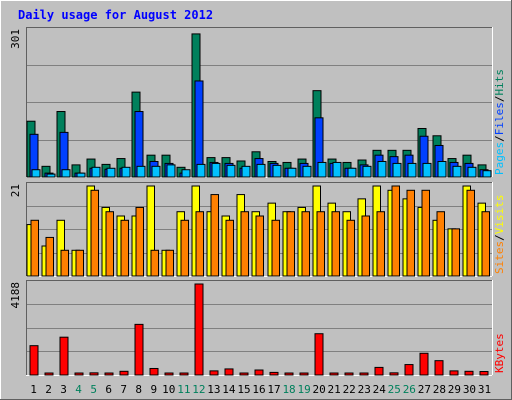  Describe the element at coordinates (63, 389) in the screenshot. I see `x-label-day-3: 3` at that location.